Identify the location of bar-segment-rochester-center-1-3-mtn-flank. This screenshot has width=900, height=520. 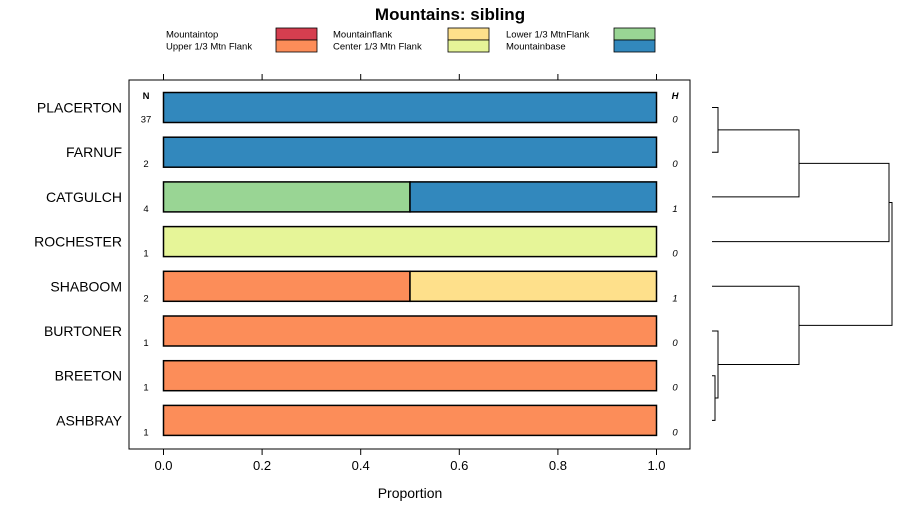
(410, 241).